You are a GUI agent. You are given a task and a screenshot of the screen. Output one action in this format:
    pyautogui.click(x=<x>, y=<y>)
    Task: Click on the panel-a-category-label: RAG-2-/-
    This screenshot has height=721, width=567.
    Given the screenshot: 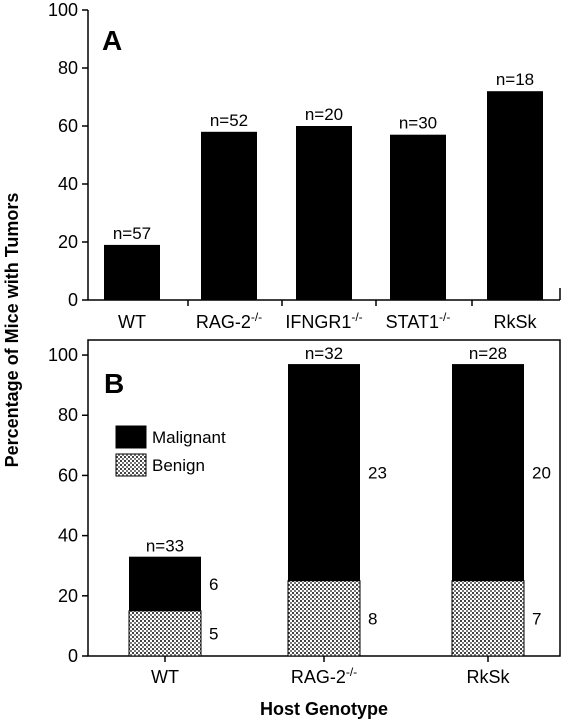 What is the action you would take?
    pyautogui.click(x=229, y=321)
    